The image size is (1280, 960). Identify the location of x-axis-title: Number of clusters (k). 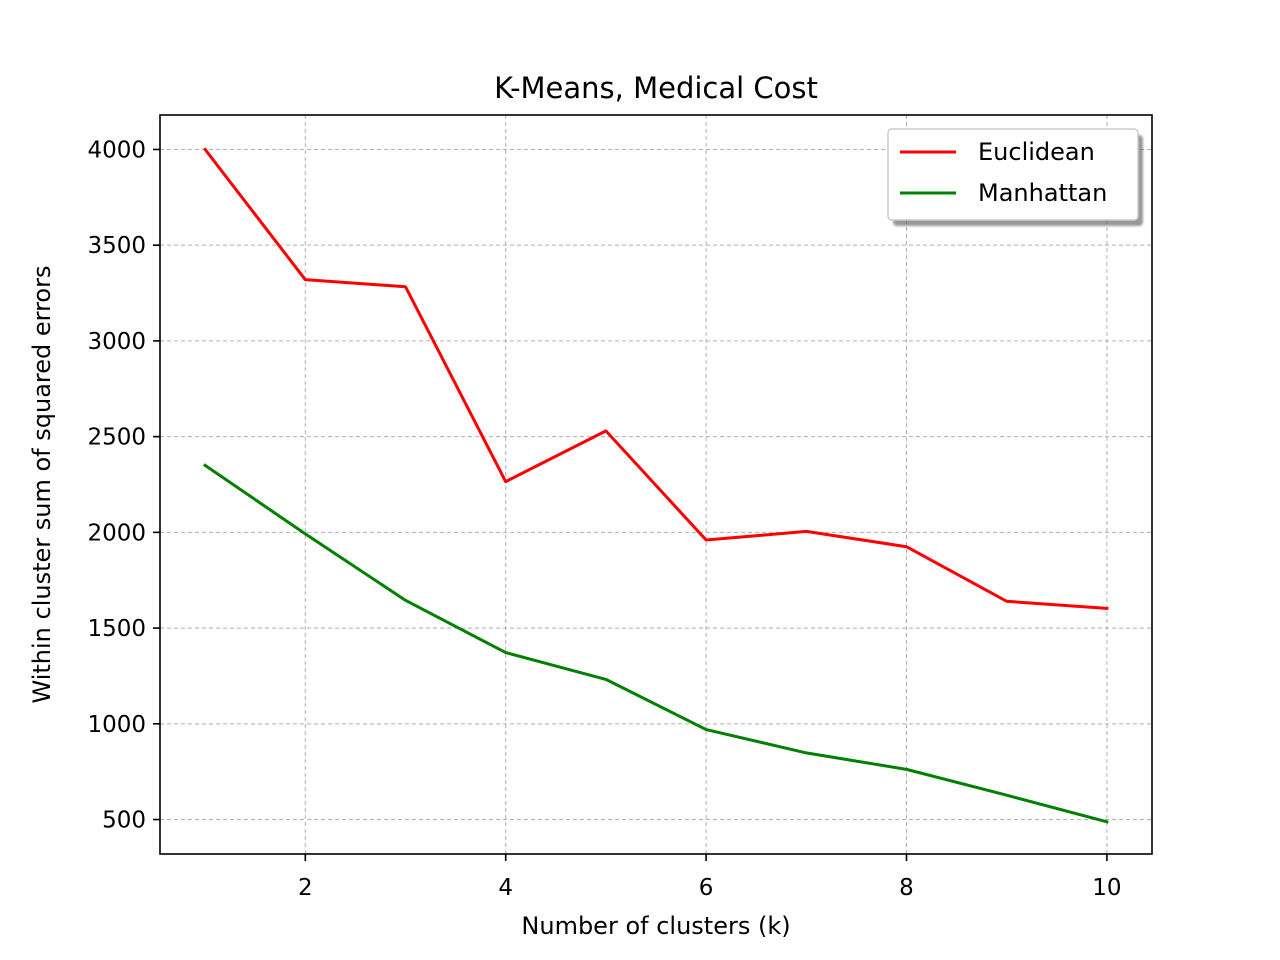
(655, 926).